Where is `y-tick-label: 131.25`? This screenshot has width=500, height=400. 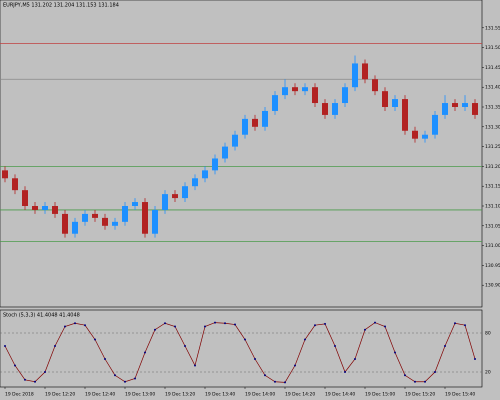 y-tick-label: 131.25 is located at coordinates (492, 147).